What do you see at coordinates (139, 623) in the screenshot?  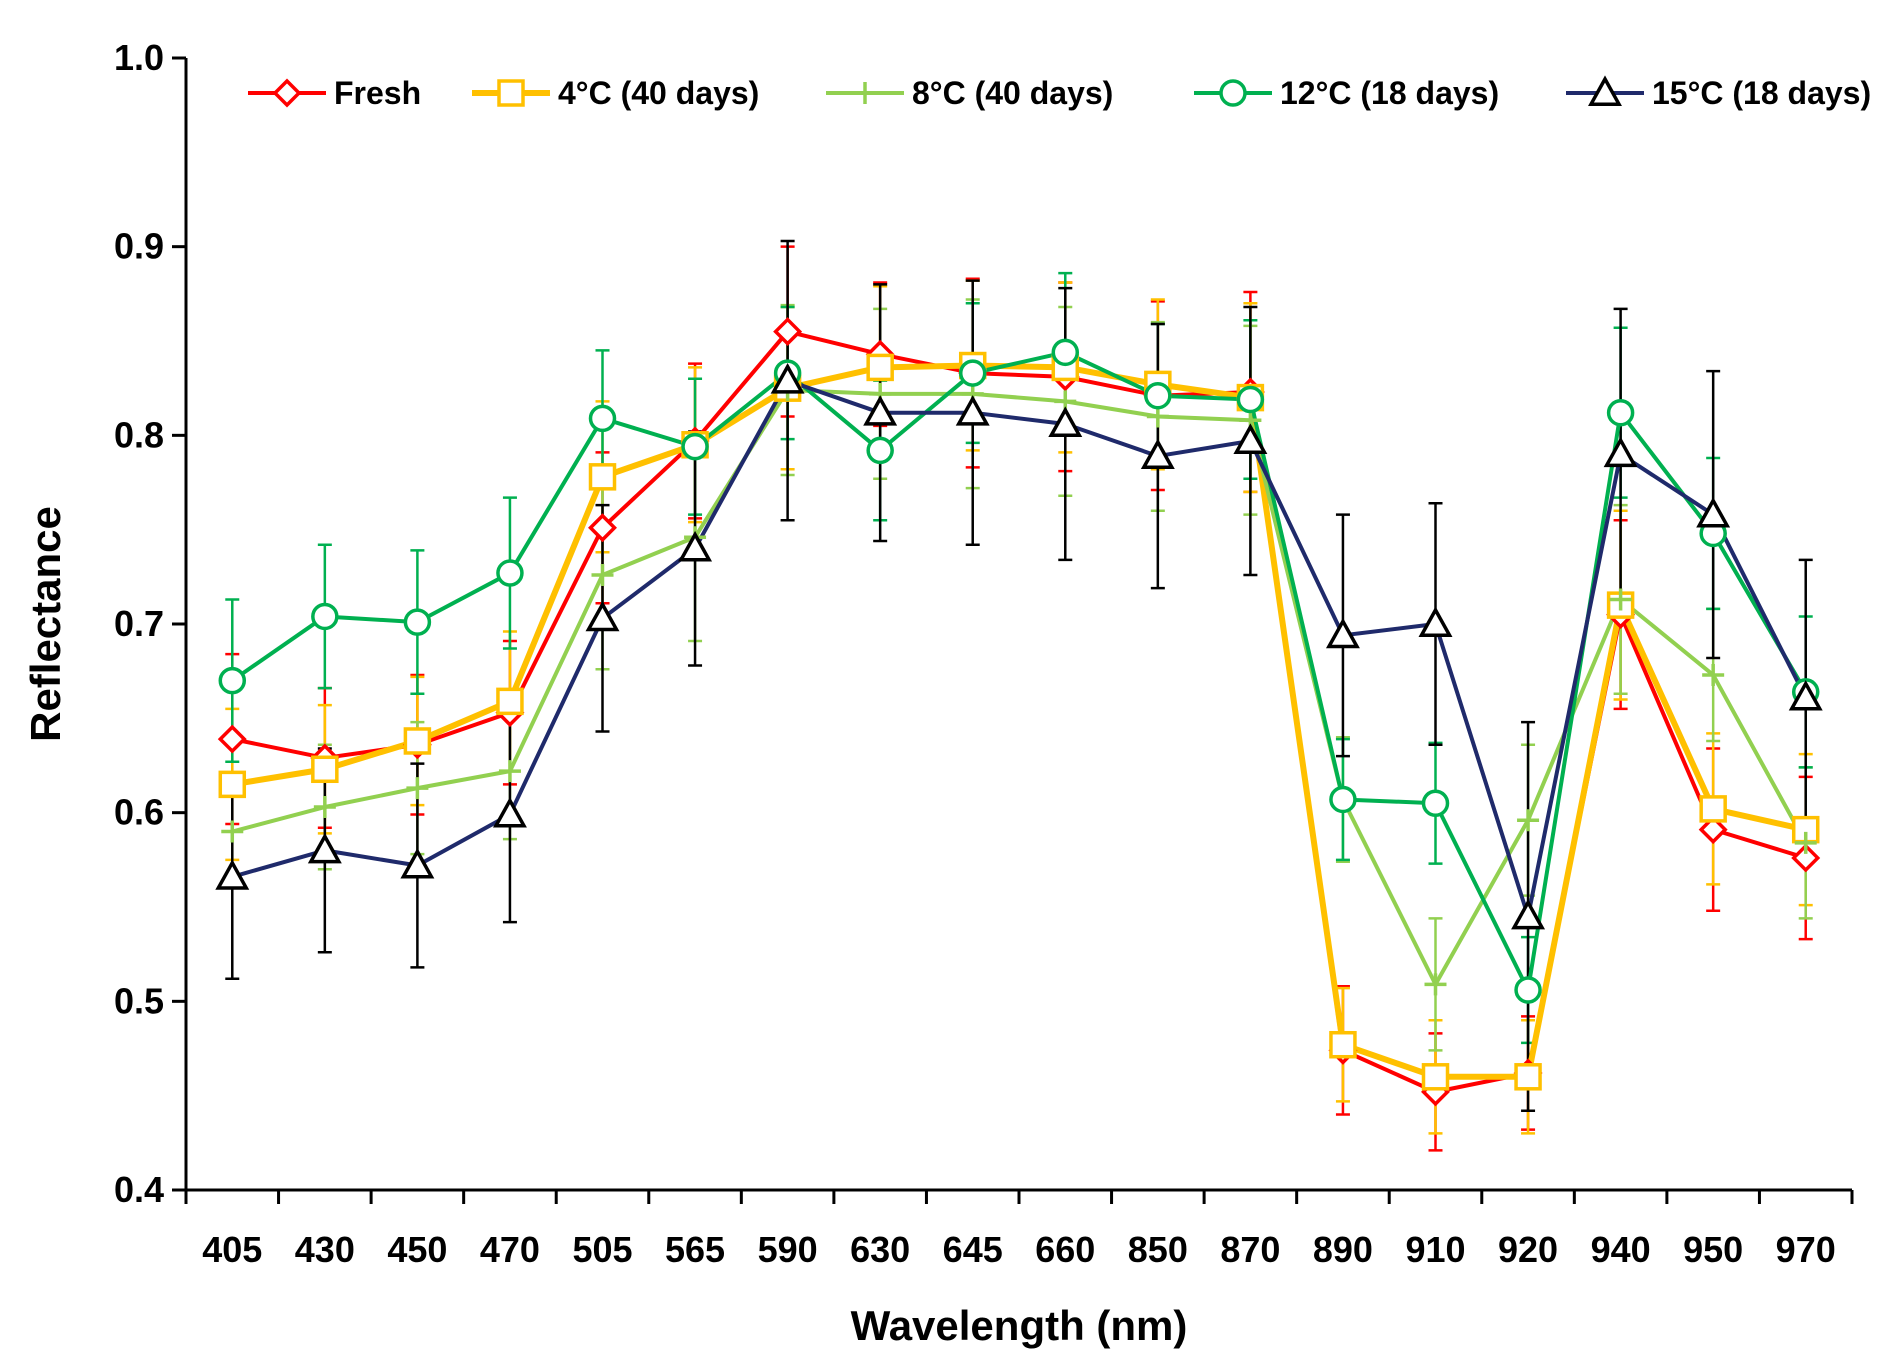 I see `y-tick-label: 0.7` at bounding box center [139, 623].